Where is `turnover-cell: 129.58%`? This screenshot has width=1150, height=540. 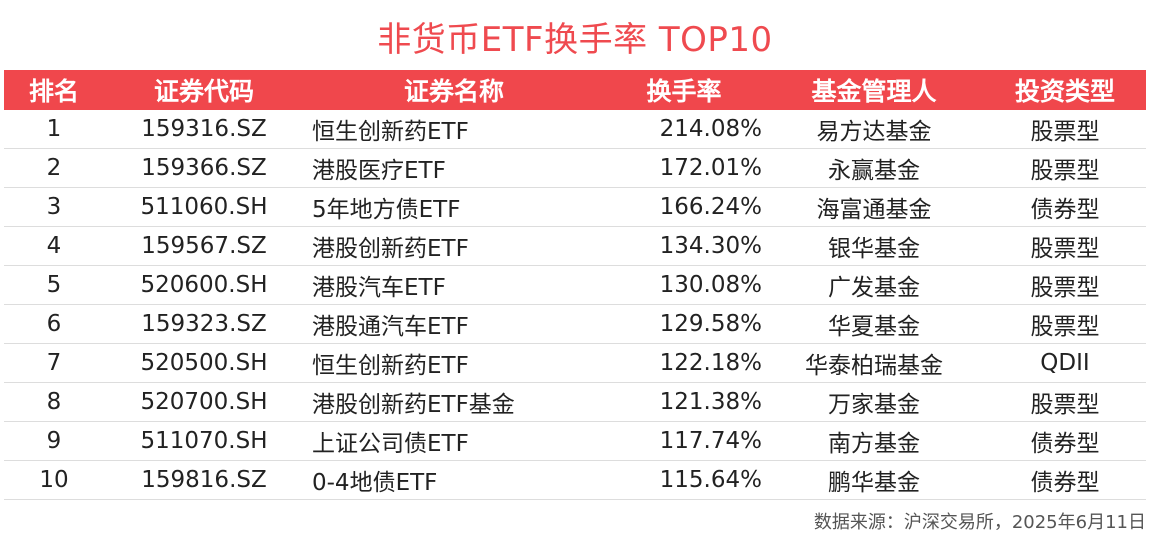
turnover-cell: 129.58% is located at coordinates (684, 324).